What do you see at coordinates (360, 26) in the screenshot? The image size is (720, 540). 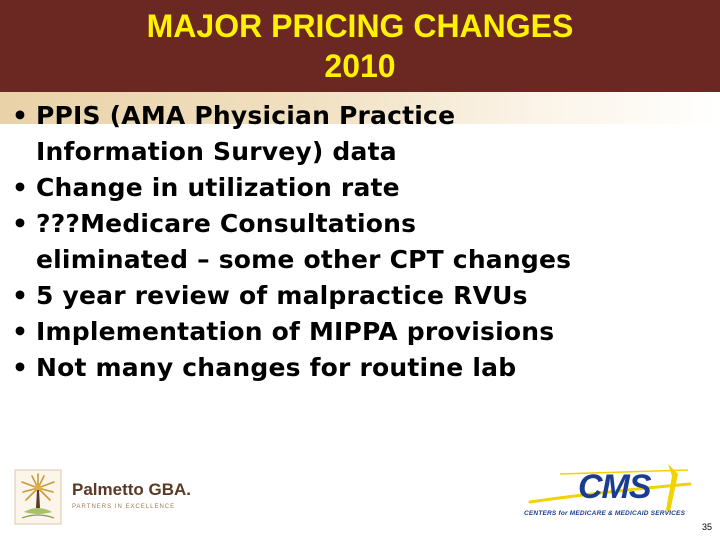 I see `title-line-1: MAJOR PRICING CHANGES` at bounding box center [360, 26].